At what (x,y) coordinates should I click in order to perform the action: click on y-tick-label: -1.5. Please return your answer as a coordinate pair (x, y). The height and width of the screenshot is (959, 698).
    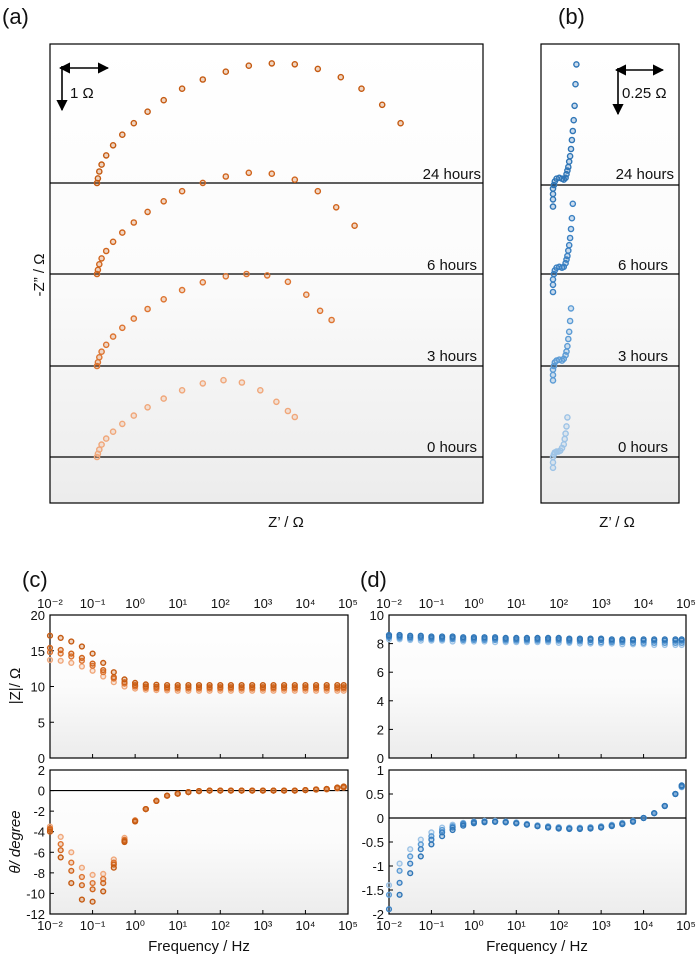
    Looking at the image, I should click on (373, 890).